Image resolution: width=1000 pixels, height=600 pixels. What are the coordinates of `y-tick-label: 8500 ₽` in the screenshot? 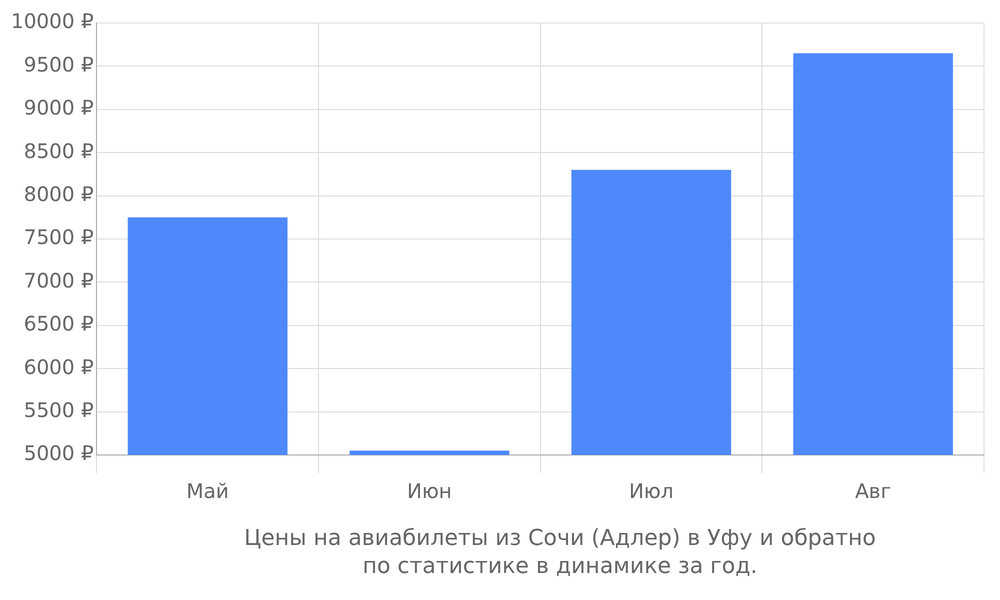 It's located at (59, 150).